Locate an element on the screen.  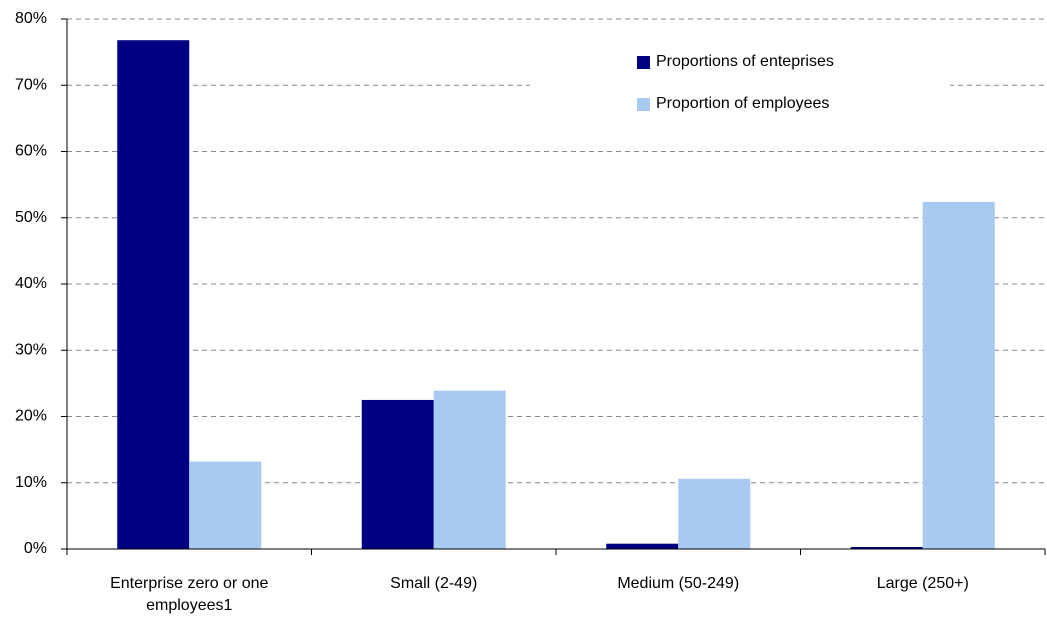
x-tick-label: Enterprise zero or one employees1 is located at coordinates (189, 594).